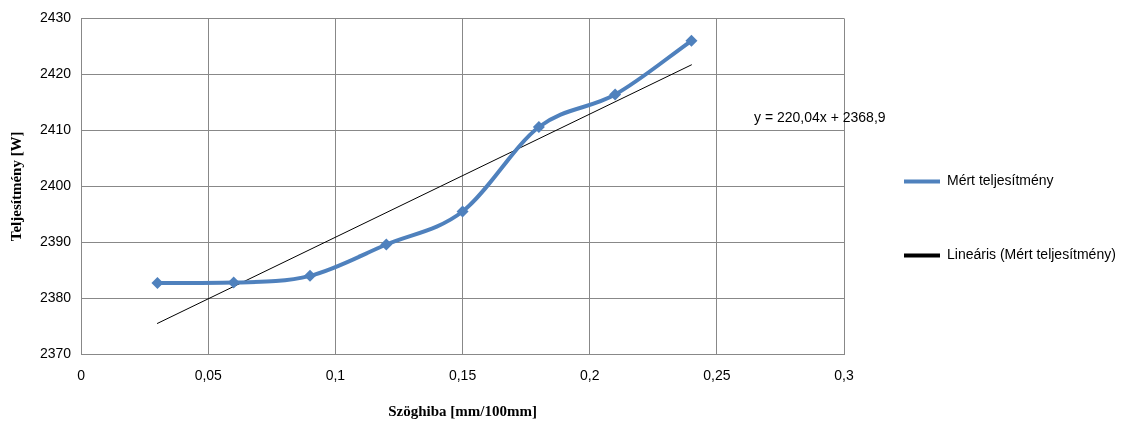 The height and width of the screenshot is (425, 1130). Describe the element at coordinates (717, 375) in the screenshot. I see `x-tick-label: 0,25` at that location.